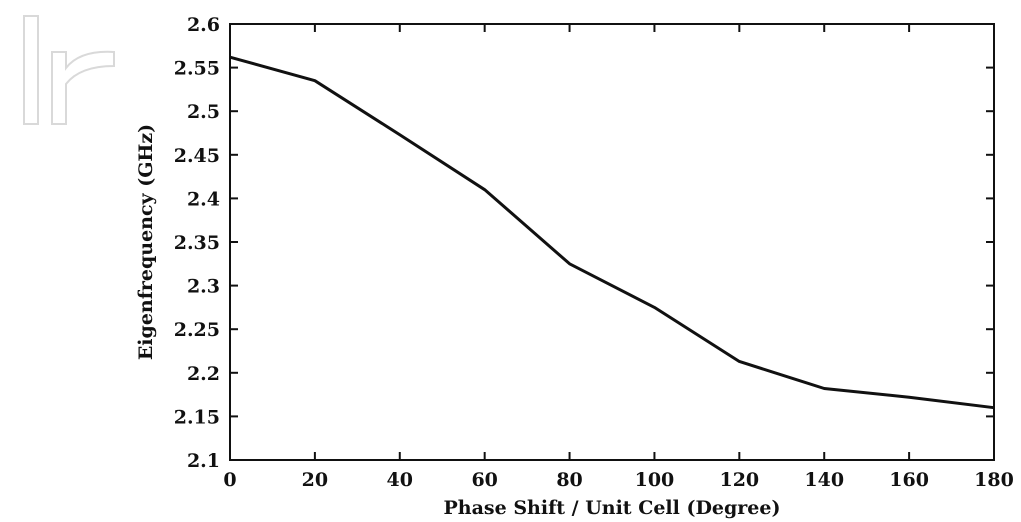 This screenshot has width=1021, height=522. I want to click on x-axis-label: Phase Shift / Unit Cell (Degree), so click(612, 508).